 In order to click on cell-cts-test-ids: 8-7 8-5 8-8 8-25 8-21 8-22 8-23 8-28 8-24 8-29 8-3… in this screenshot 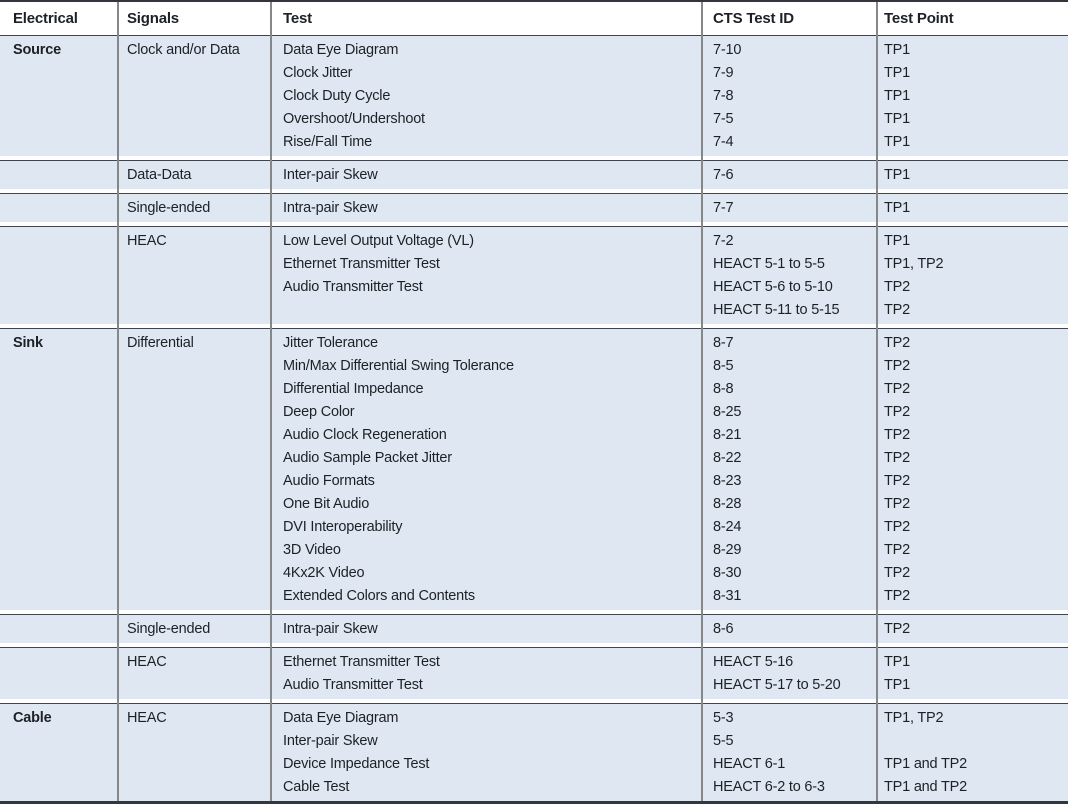, I will do `click(789, 470)`.